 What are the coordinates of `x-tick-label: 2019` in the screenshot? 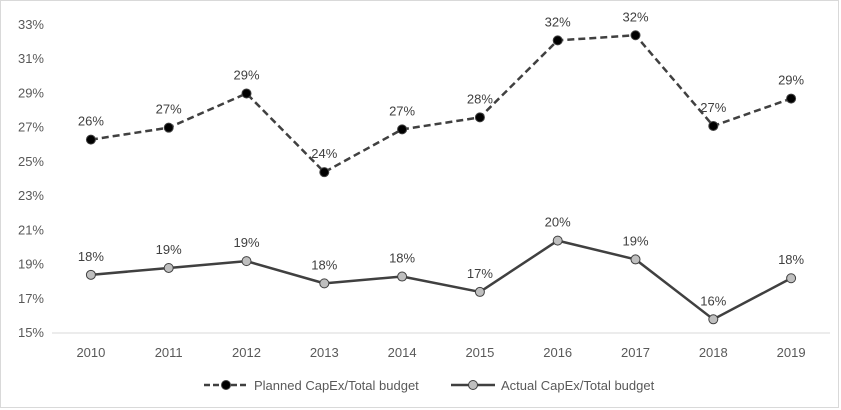 It's located at (791, 352).